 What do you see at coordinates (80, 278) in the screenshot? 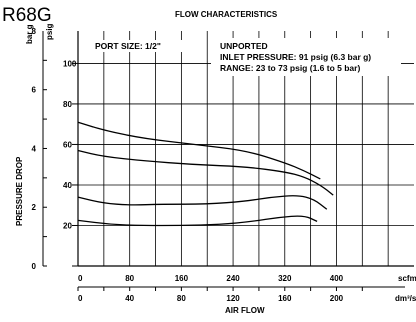
I see `x-primary-tick-label: 0` at bounding box center [80, 278].